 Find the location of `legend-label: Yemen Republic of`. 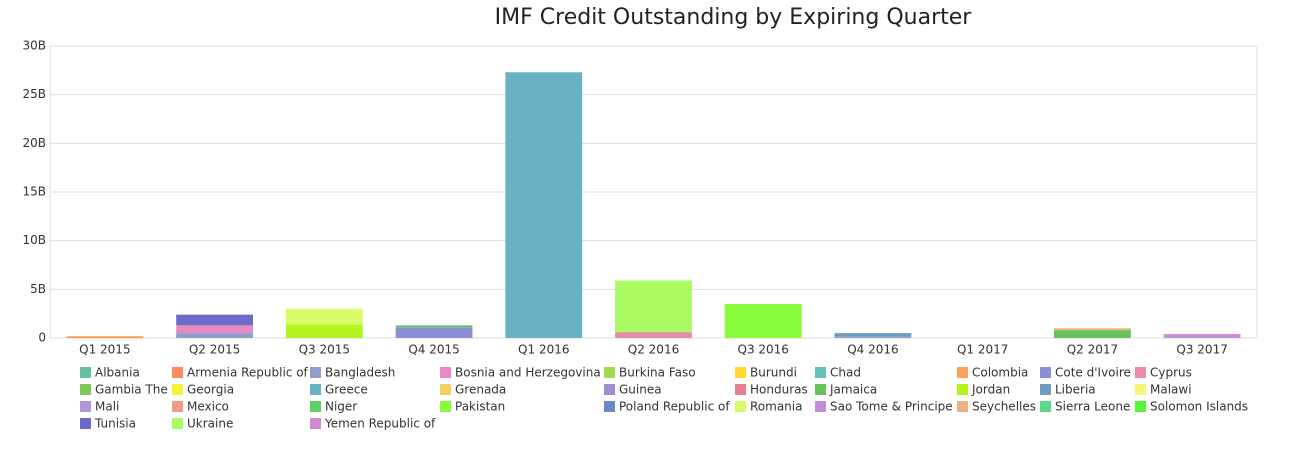

legend-label: Yemen Republic of is located at coordinates (380, 424).